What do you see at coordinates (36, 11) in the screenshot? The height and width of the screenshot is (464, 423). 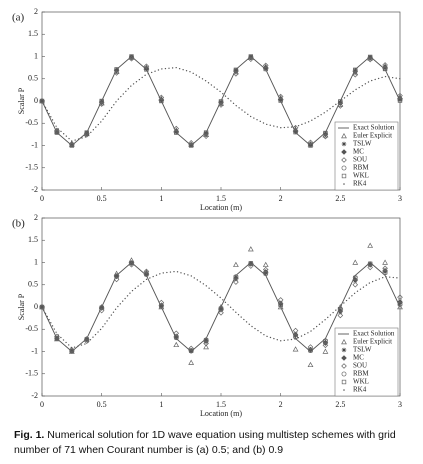 I see `y-tick-label: 2` at bounding box center [36, 11].